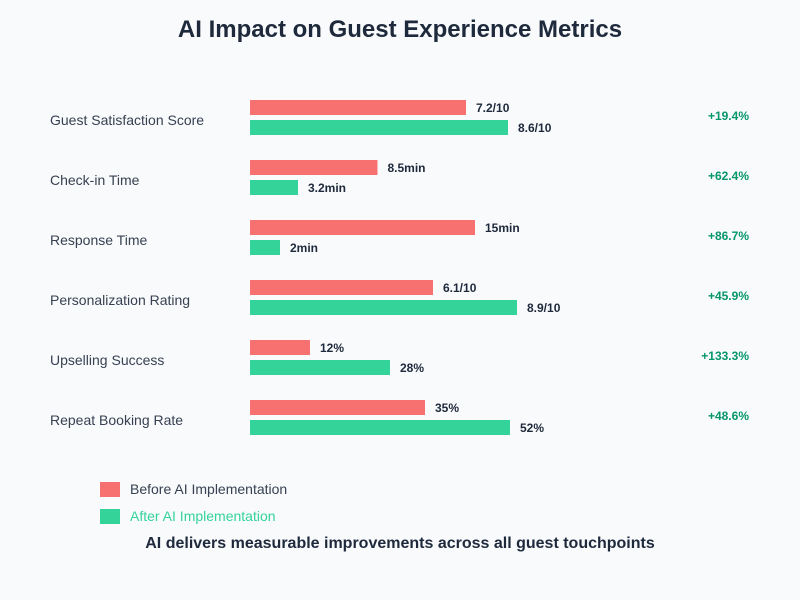 Image resolution: width=800 pixels, height=600 pixels. I want to click on data-label: 15min, so click(502, 228).